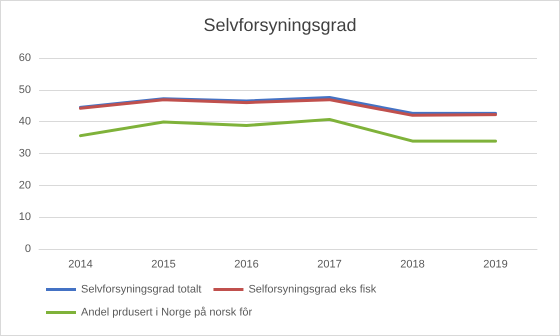 Image resolution: width=560 pixels, height=336 pixels. What do you see at coordinates (24, 90) in the screenshot?
I see `y-tick-label: 50` at bounding box center [24, 90].